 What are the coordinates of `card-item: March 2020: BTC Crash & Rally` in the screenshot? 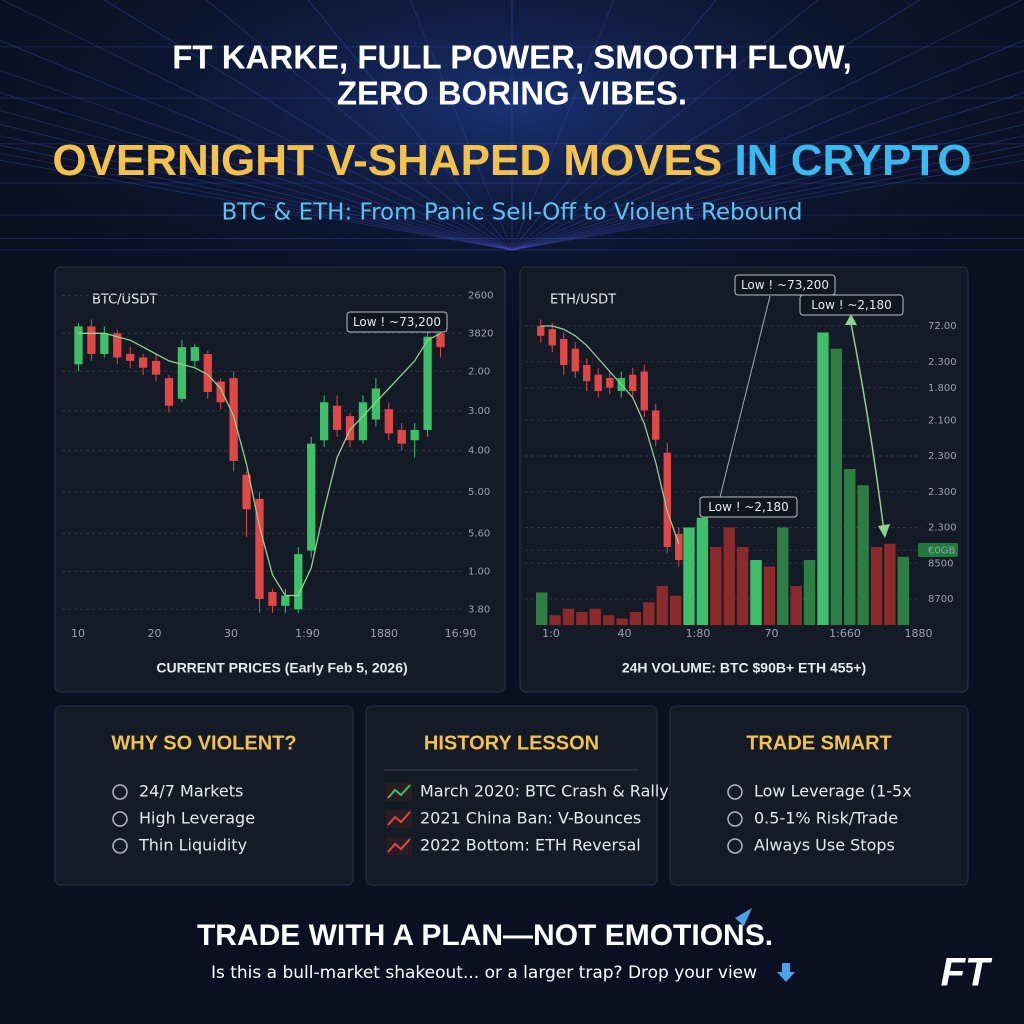 It's located at (544, 791).